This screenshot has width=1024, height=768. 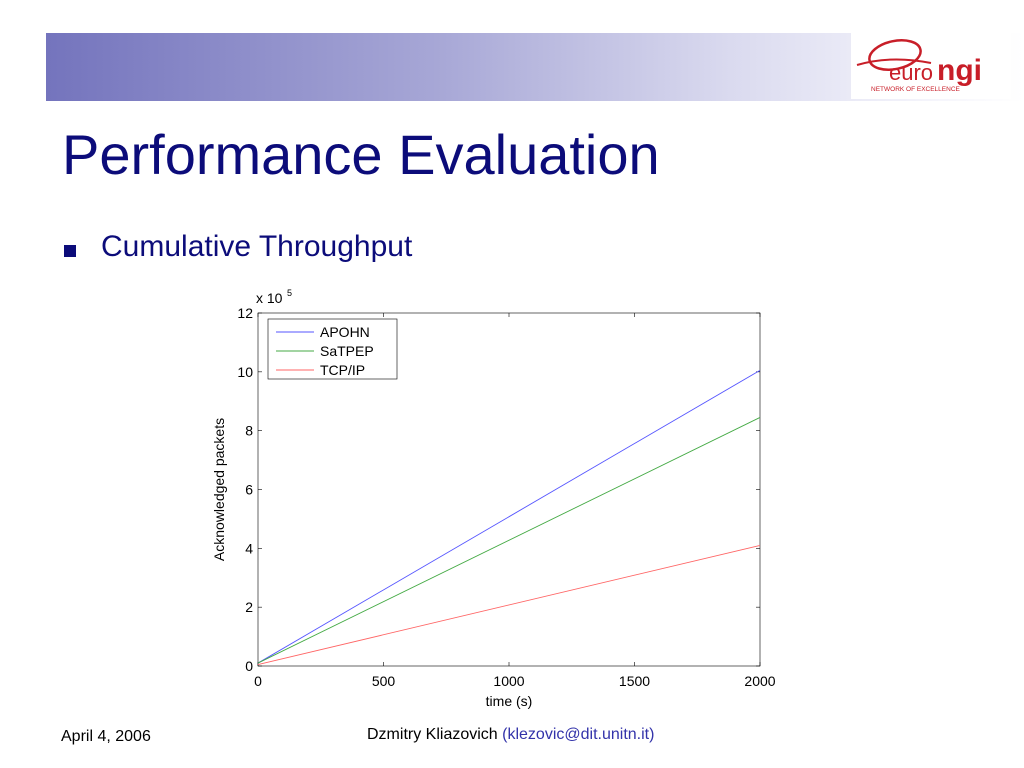 What do you see at coordinates (249, 666) in the screenshot?
I see `y-tick-label: 0` at bounding box center [249, 666].